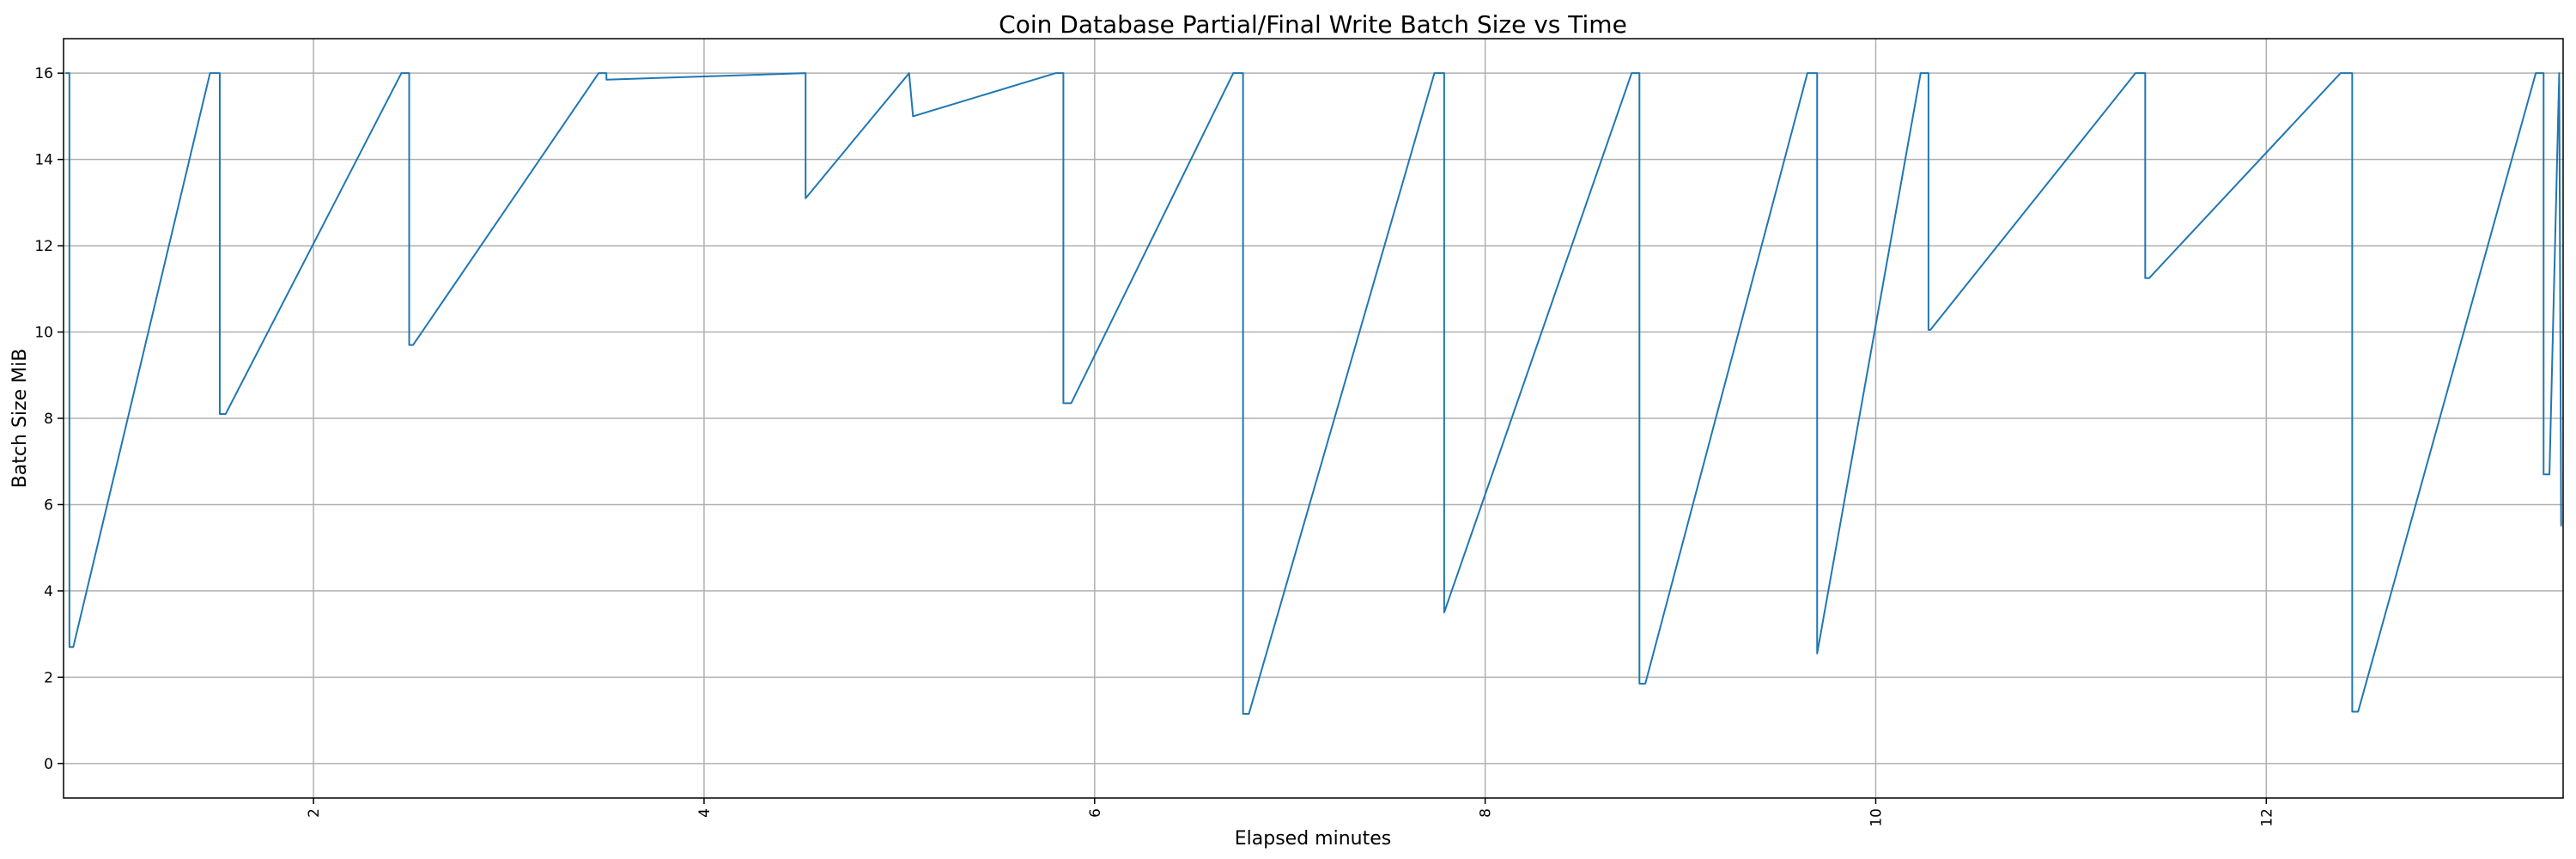  What do you see at coordinates (48, 677) in the screenshot?
I see `y-tick-label: 2` at bounding box center [48, 677].